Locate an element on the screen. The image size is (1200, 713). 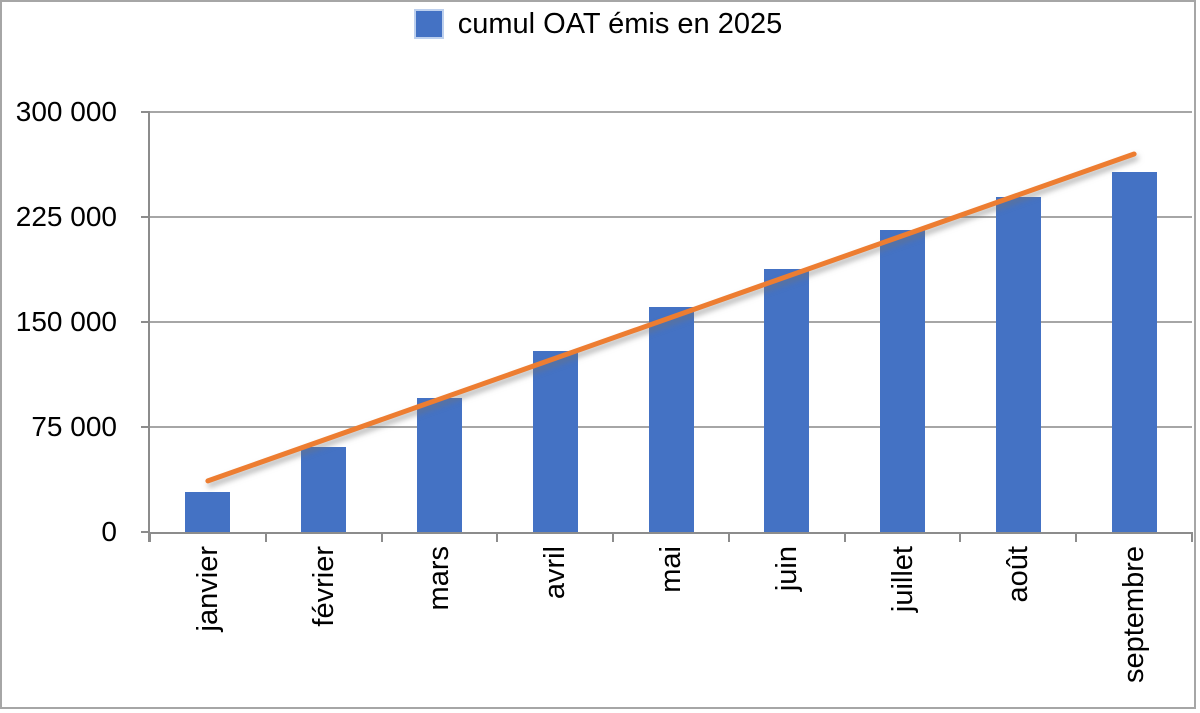
bar-juillet is located at coordinates (903, 381).